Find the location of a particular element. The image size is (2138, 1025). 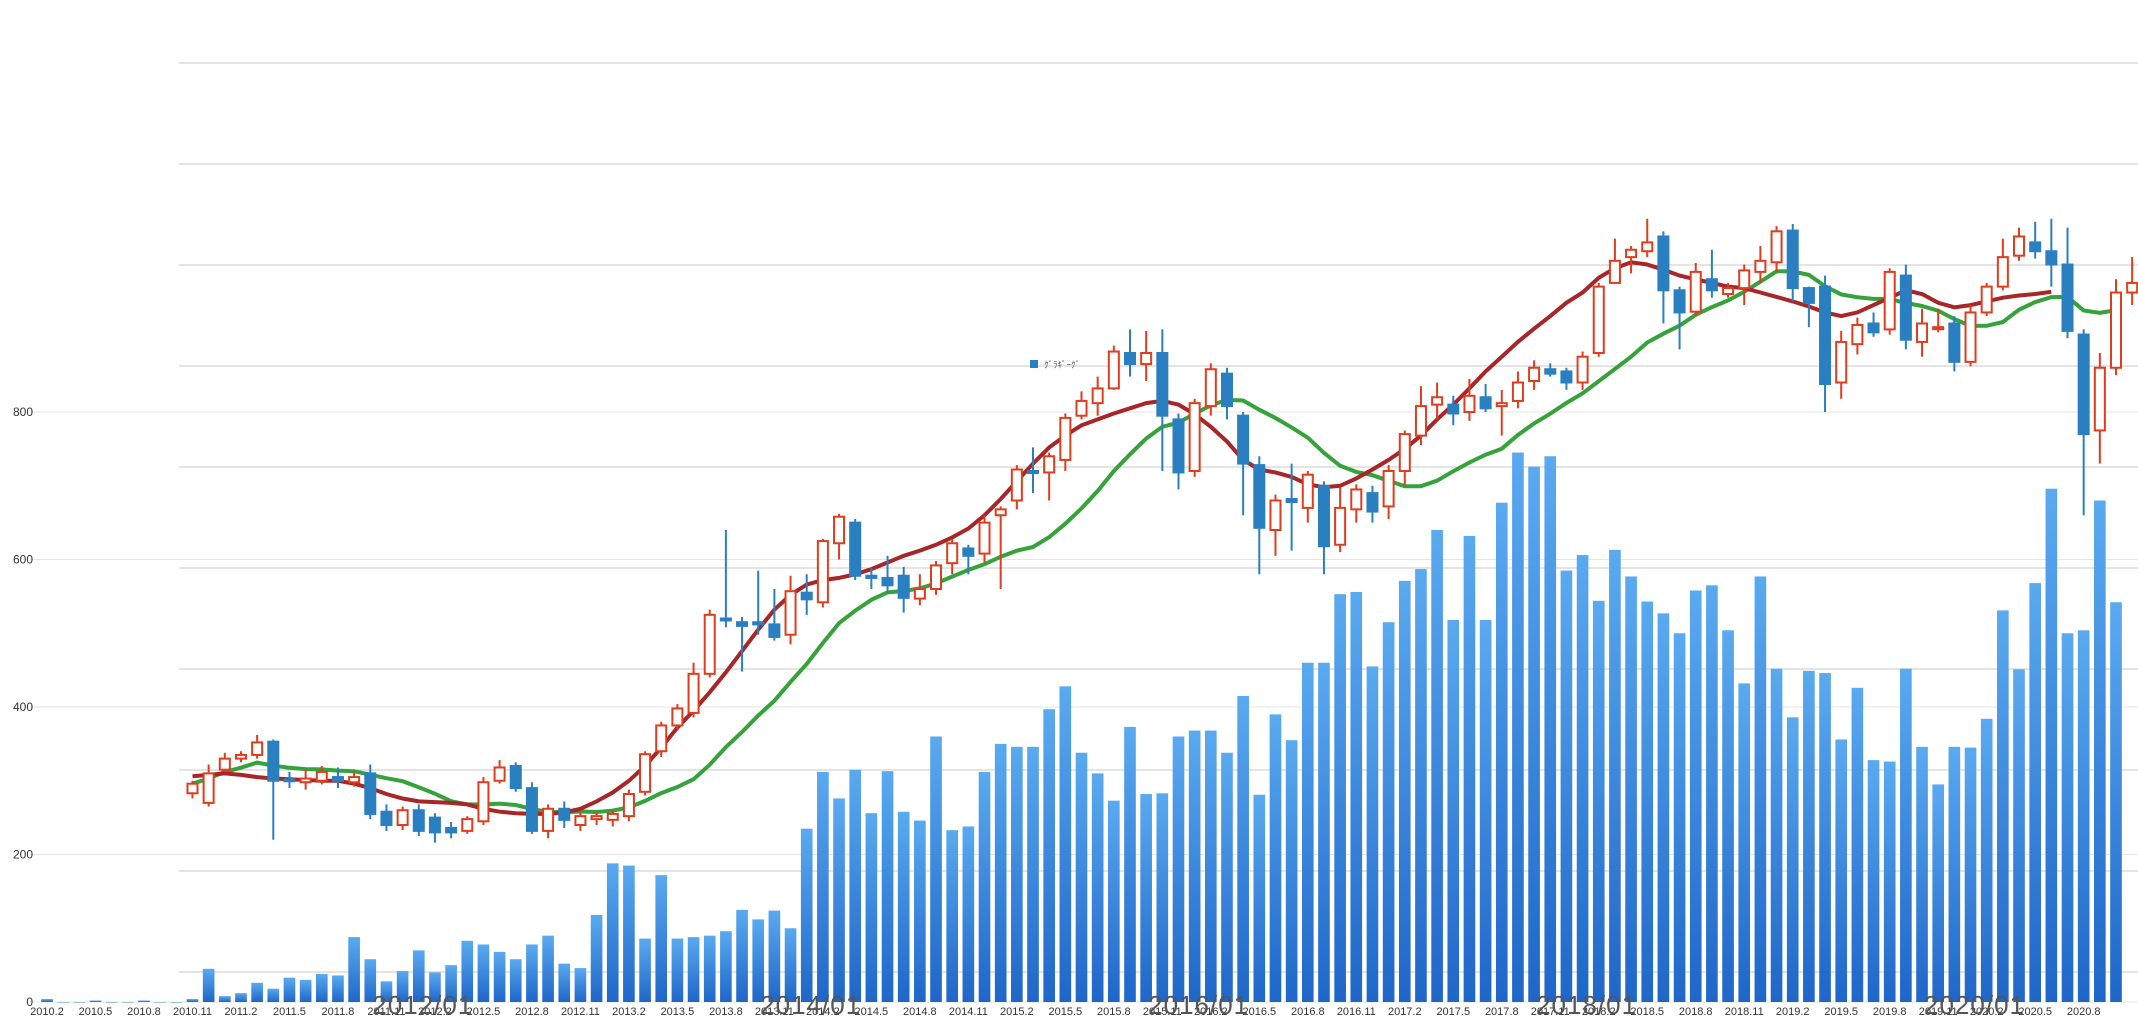

y-tick-label: 200 is located at coordinates (23, 855).